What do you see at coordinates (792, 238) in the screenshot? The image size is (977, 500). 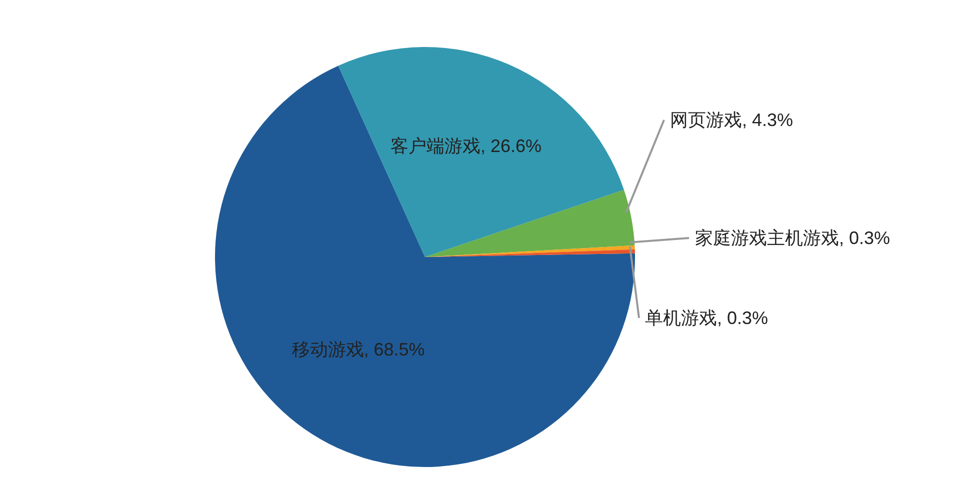 I see `slice-label: 家庭游戏主机游戏, 0.3%` at bounding box center [792, 238].